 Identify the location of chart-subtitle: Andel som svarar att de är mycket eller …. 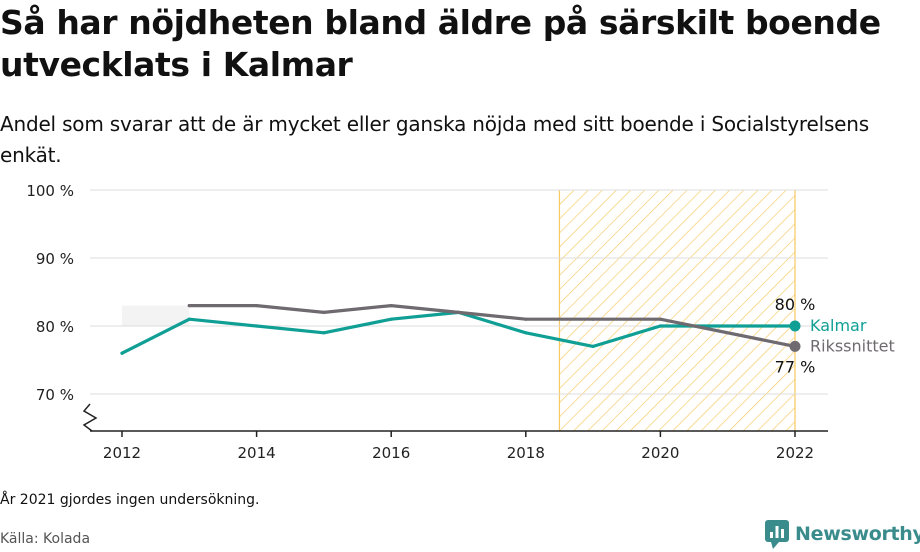
(434, 139).